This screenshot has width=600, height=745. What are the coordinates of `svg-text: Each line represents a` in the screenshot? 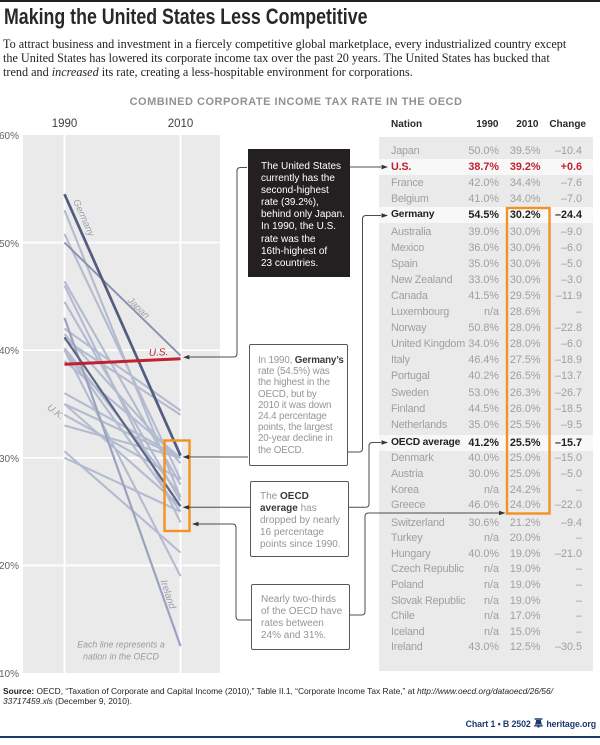 It's located at (121, 645).